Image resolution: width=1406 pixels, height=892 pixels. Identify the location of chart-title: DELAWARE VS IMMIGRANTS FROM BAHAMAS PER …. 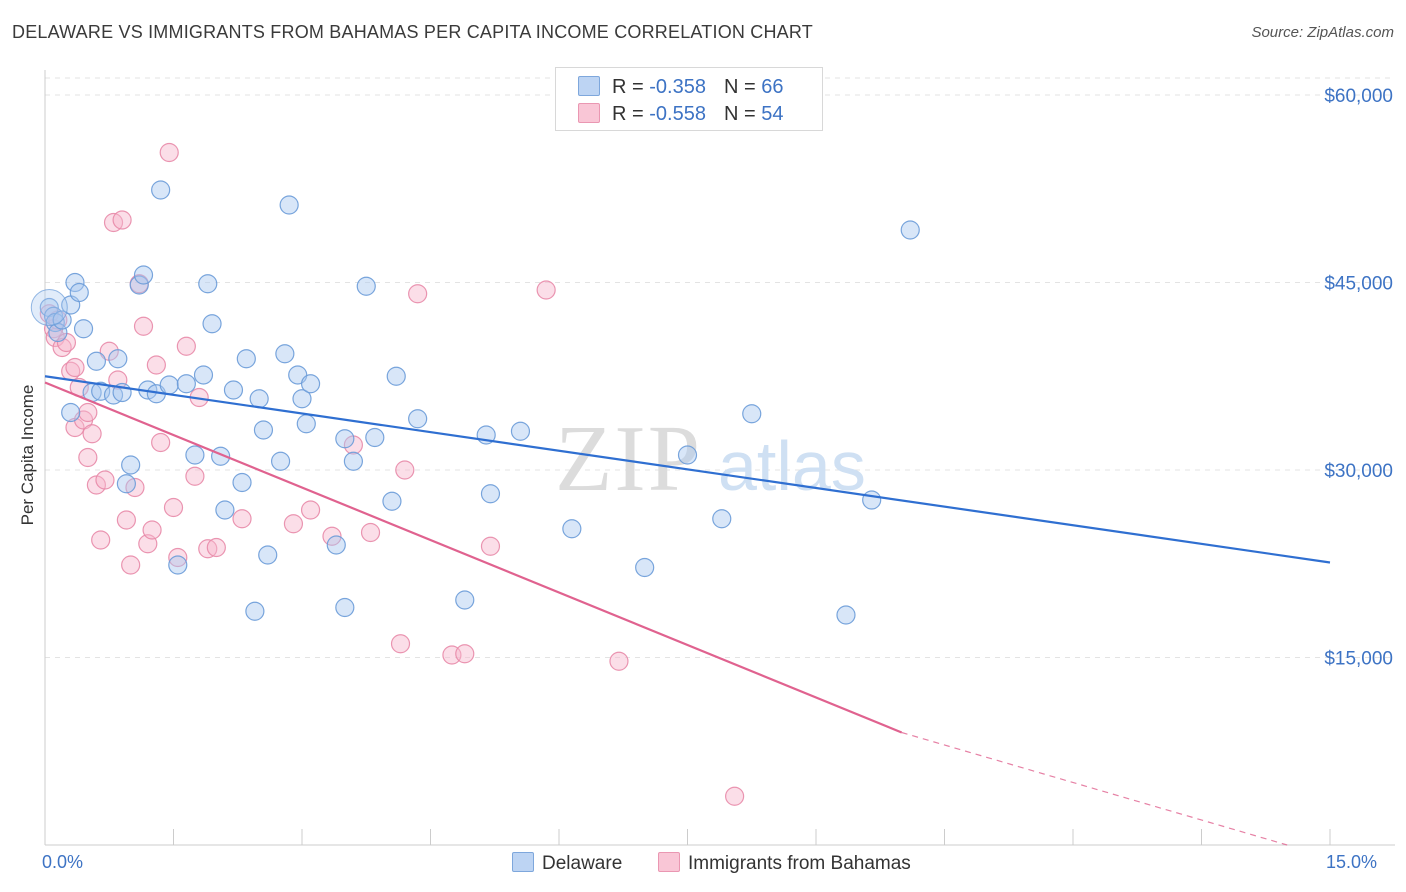
(412, 32).